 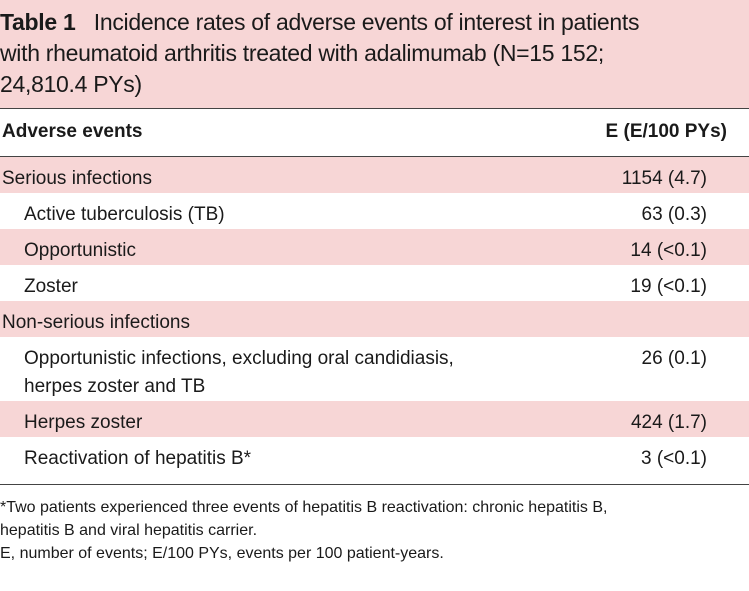 I want to click on row-name: Serious infections, so click(x=77, y=178).